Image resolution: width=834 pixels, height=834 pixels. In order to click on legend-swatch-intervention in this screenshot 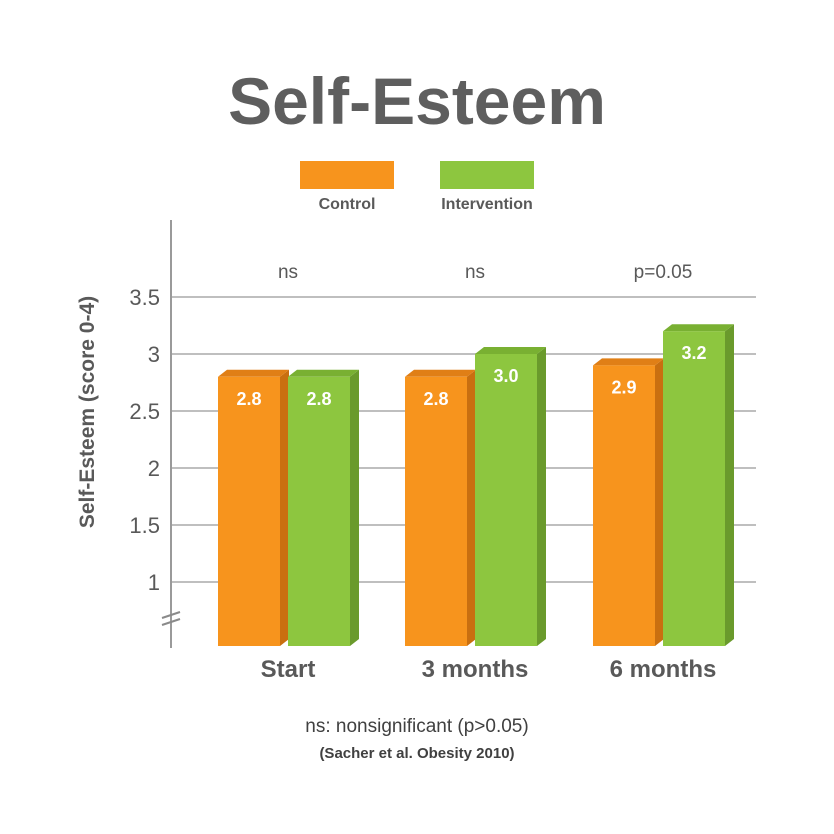, I will do `click(487, 175)`.